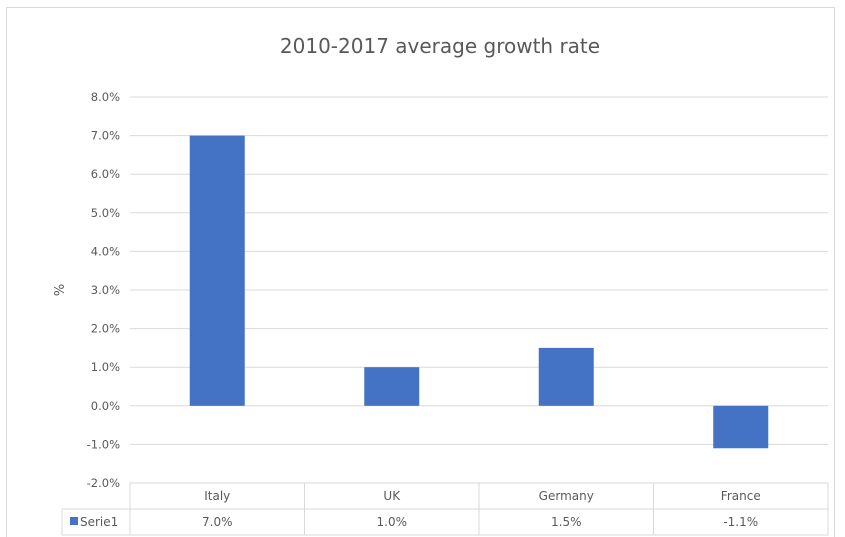 This screenshot has width=845, height=537. I want to click on y-tick-label: 0.0%, so click(105, 406).